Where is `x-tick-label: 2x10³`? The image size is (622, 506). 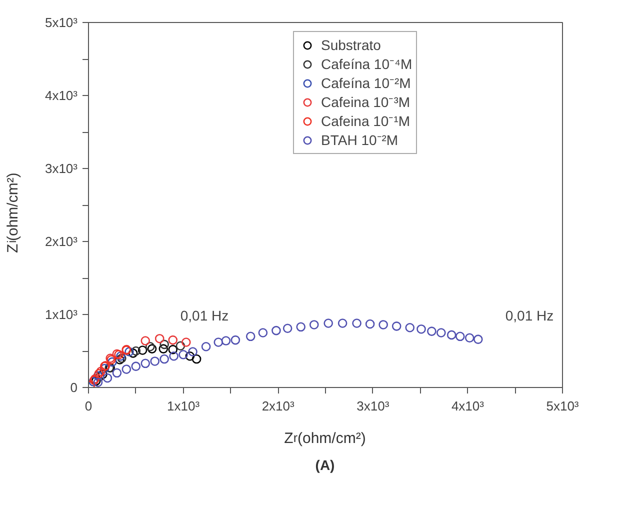 x-tick-label: 2x10³ is located at coordinates (279, 406).